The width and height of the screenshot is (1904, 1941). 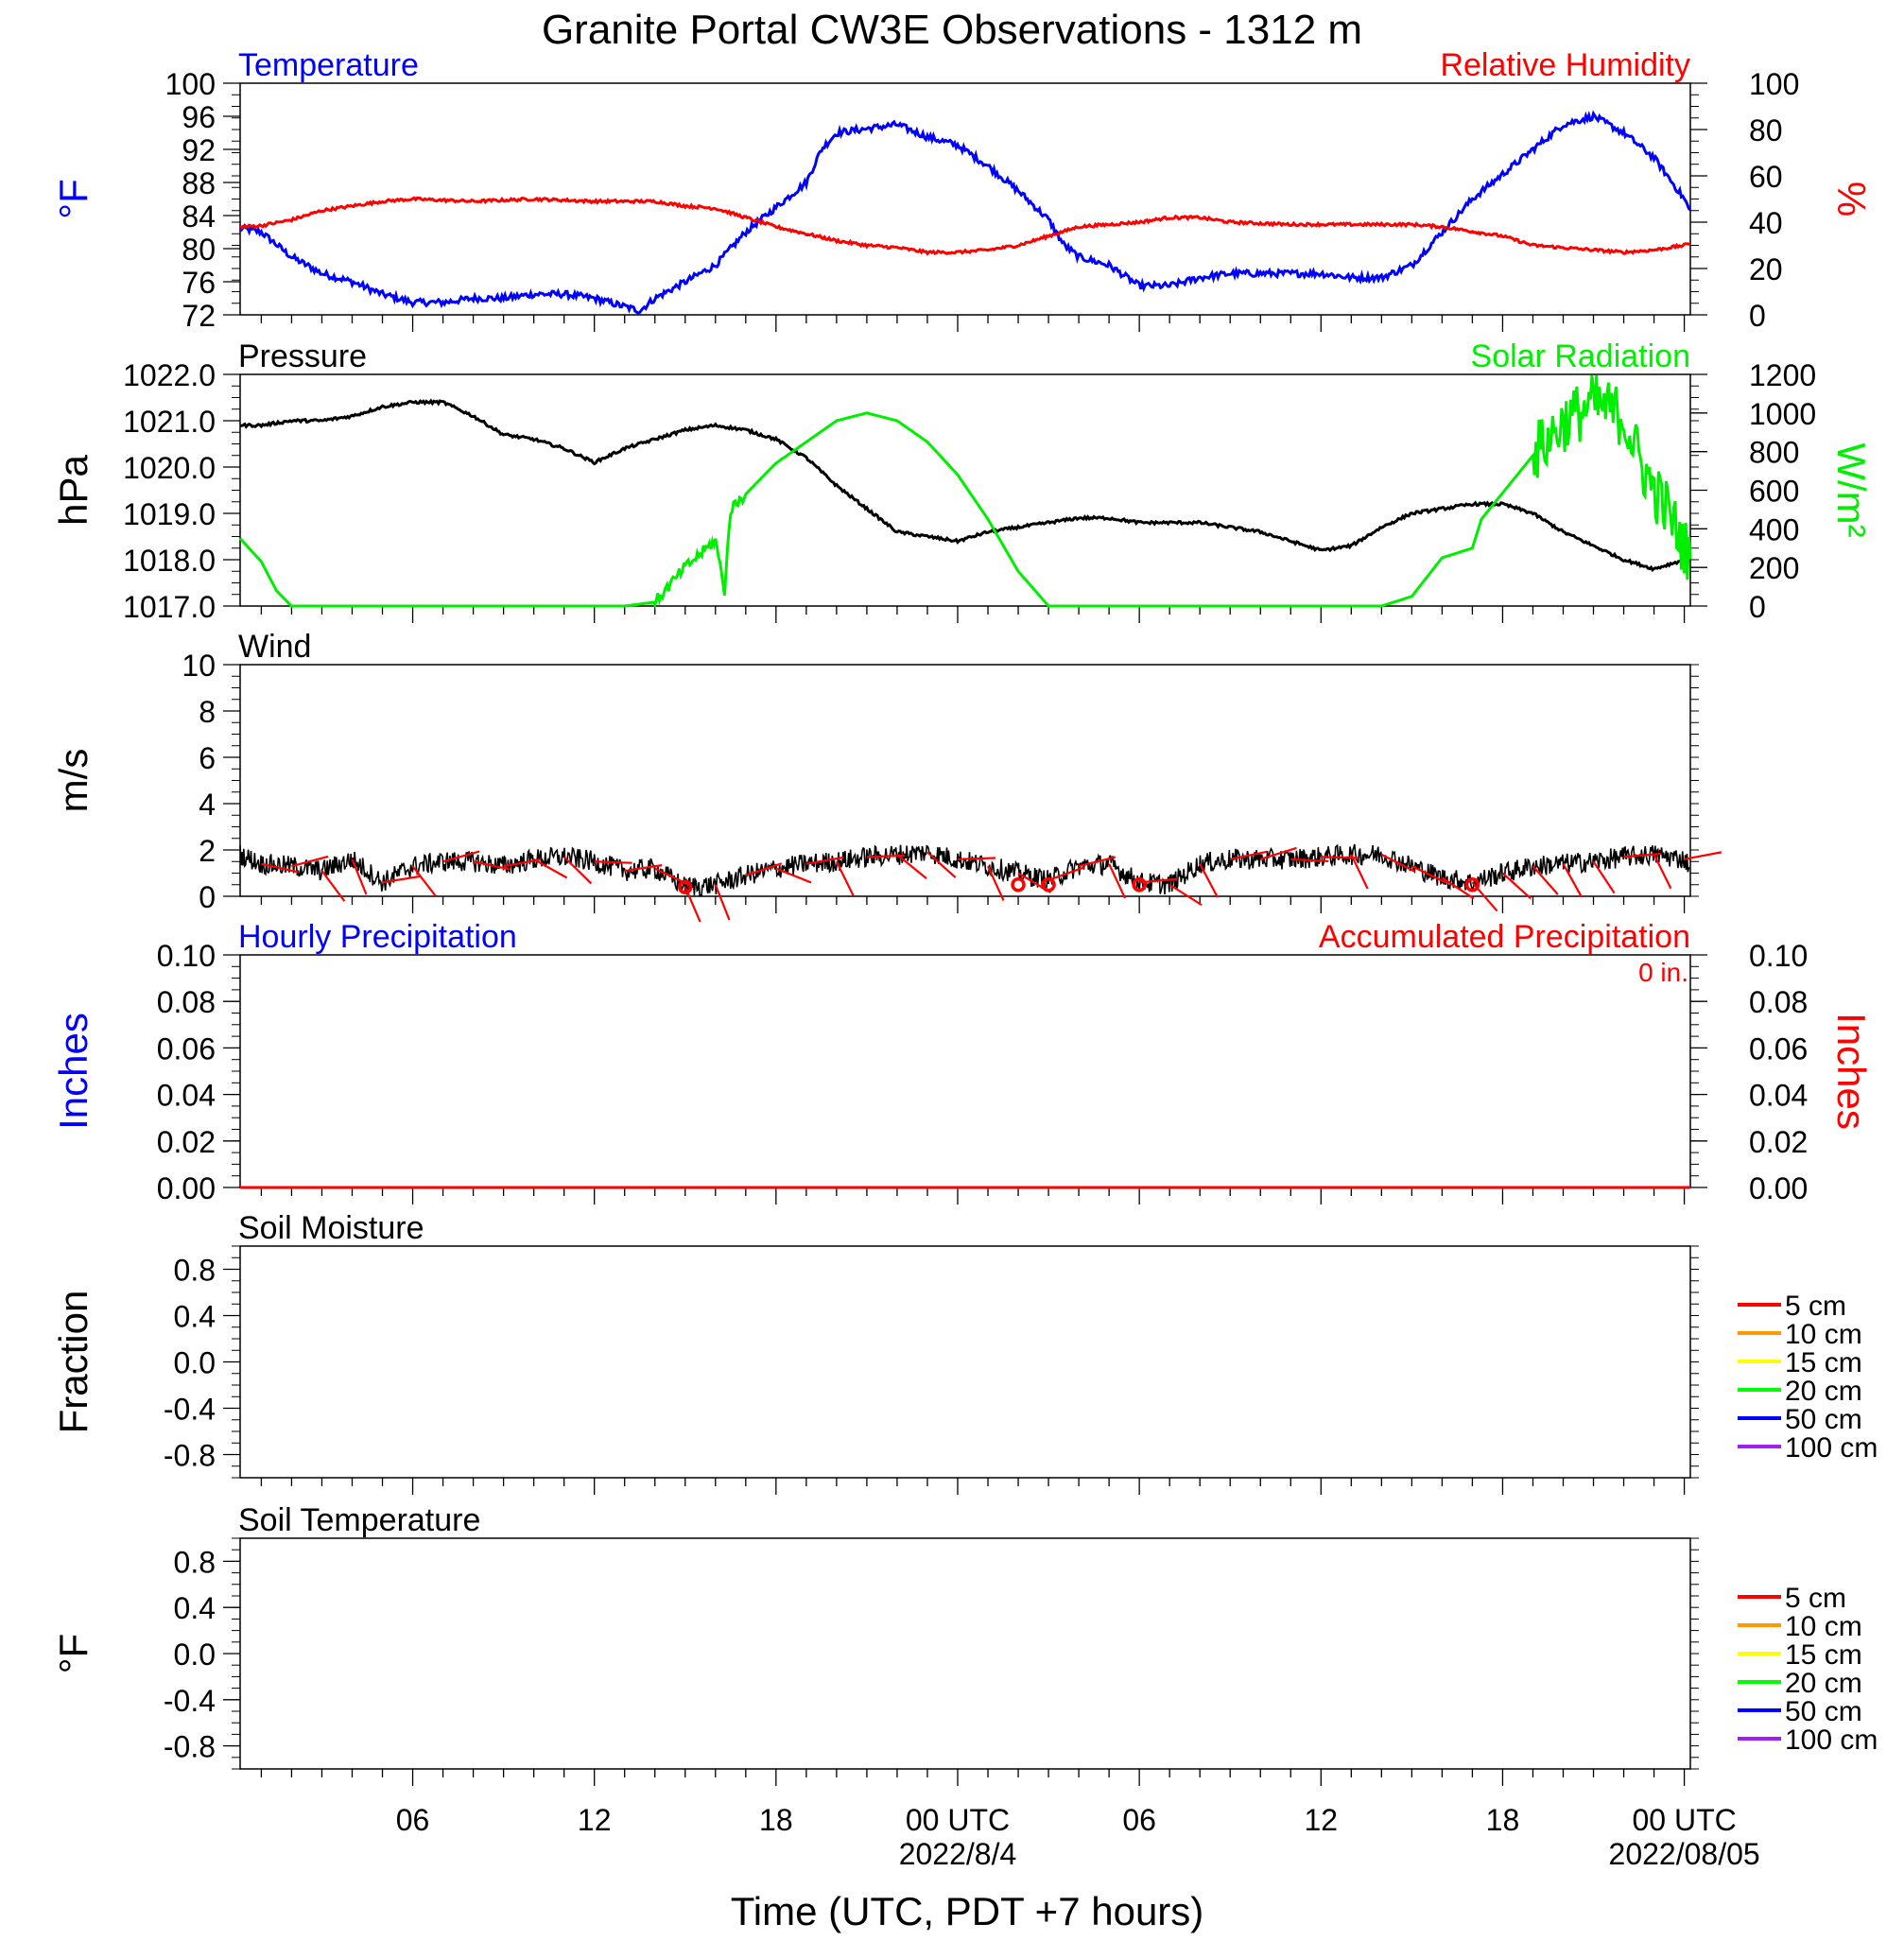 What do you see at coordinates (199, 283) in the screenshot?
I see `y-tick-label: 76` at bounding box center [199, 283].